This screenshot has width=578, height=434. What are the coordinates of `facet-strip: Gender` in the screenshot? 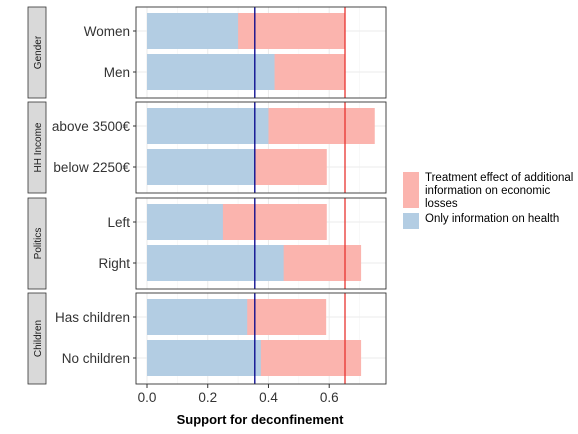 It's located at (37, 52).